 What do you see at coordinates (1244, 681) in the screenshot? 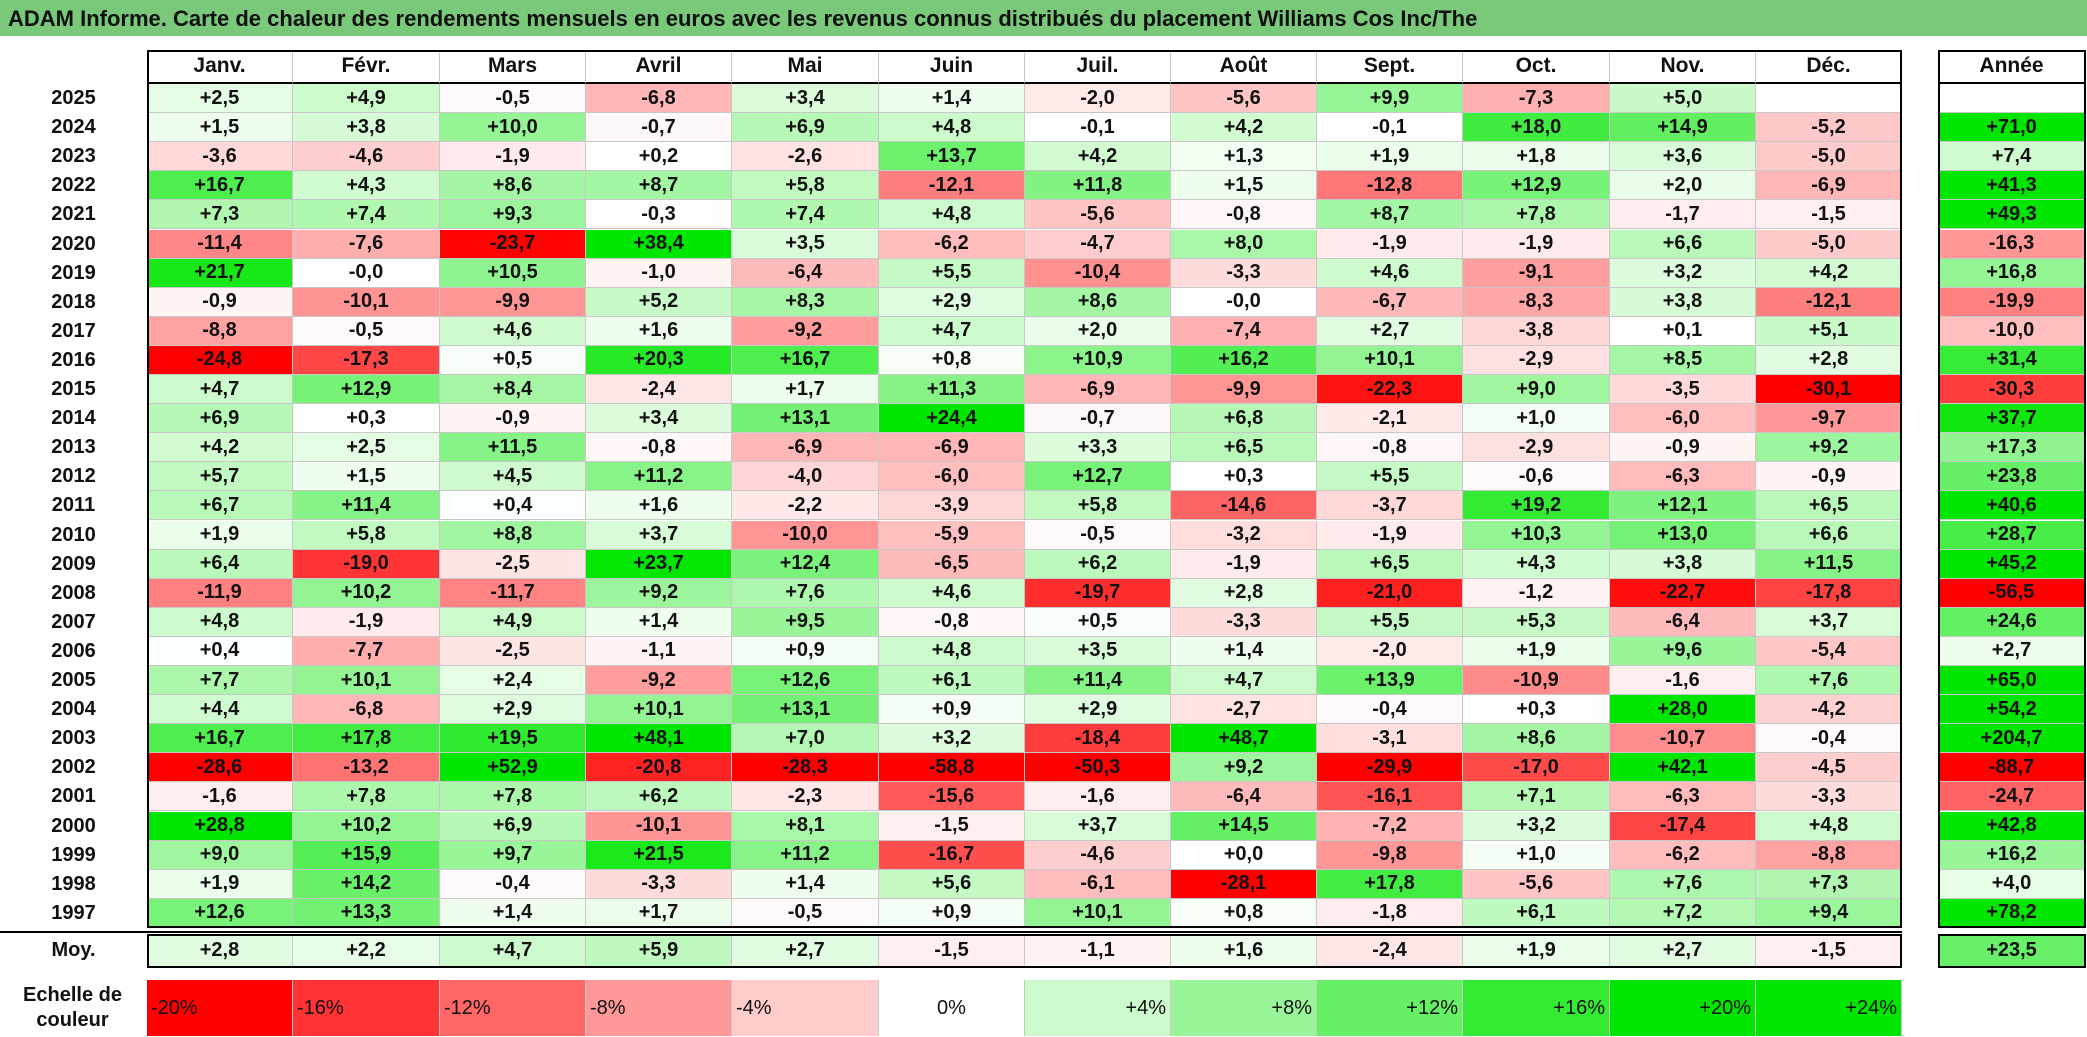
I see `heatmap-cell: +4,7` at bounding box center [1244, 681].